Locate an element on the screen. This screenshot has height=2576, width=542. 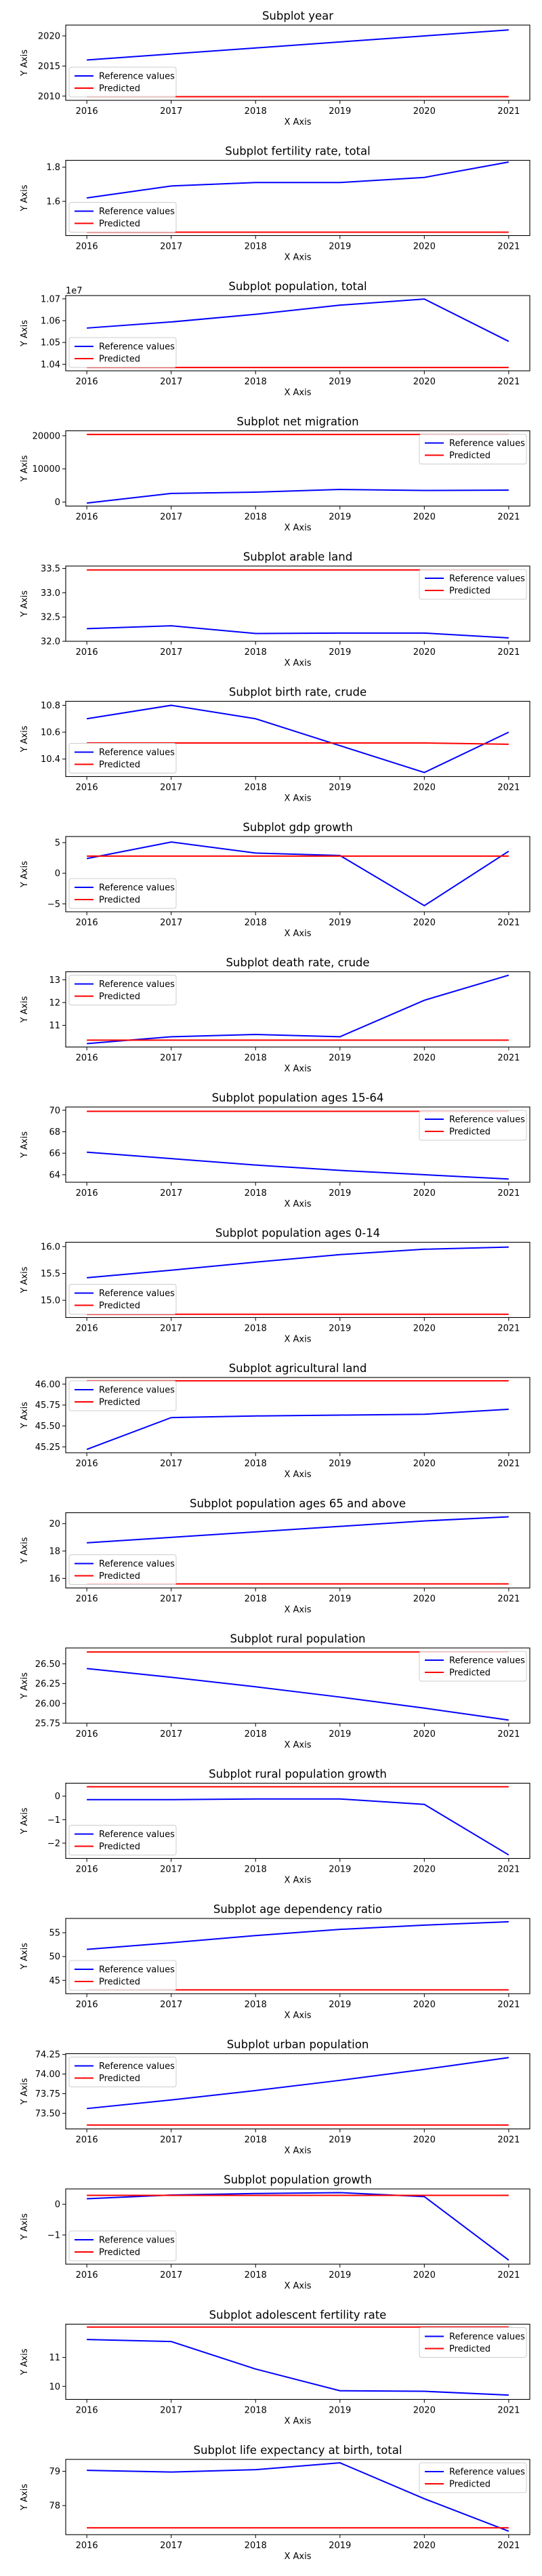
y-tick-label: 20000 is located at coordinates (47, 436).